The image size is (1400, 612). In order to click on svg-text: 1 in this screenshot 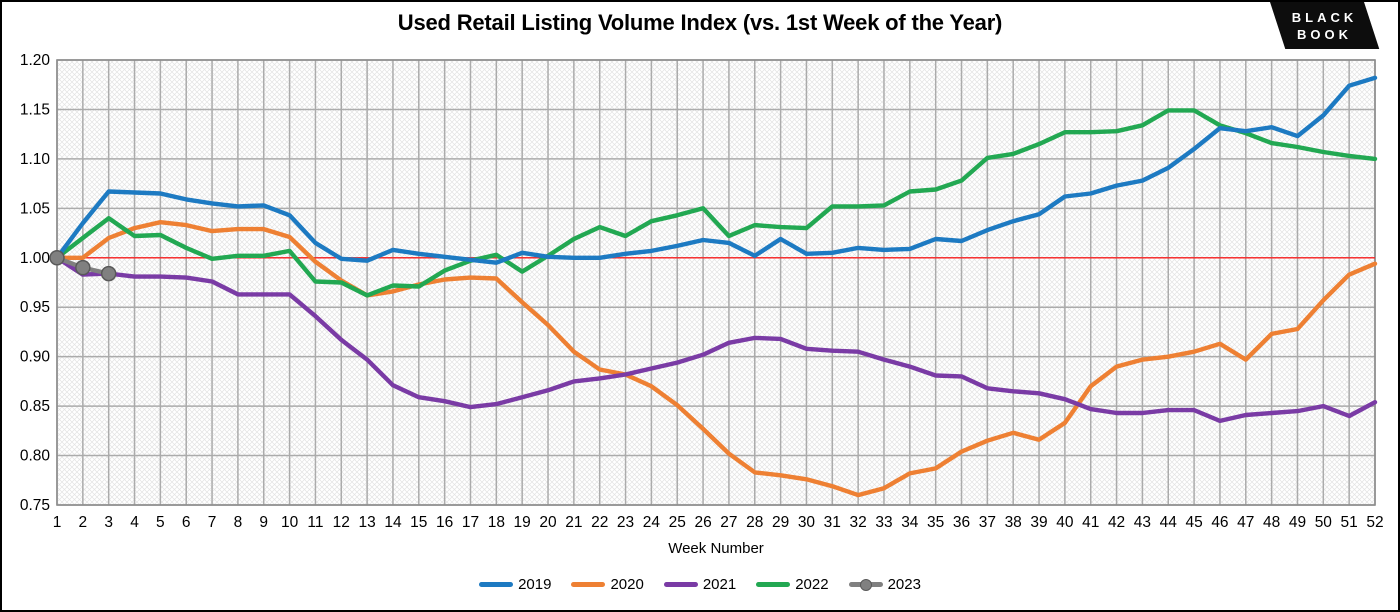, I will do `click(57, 522)`.